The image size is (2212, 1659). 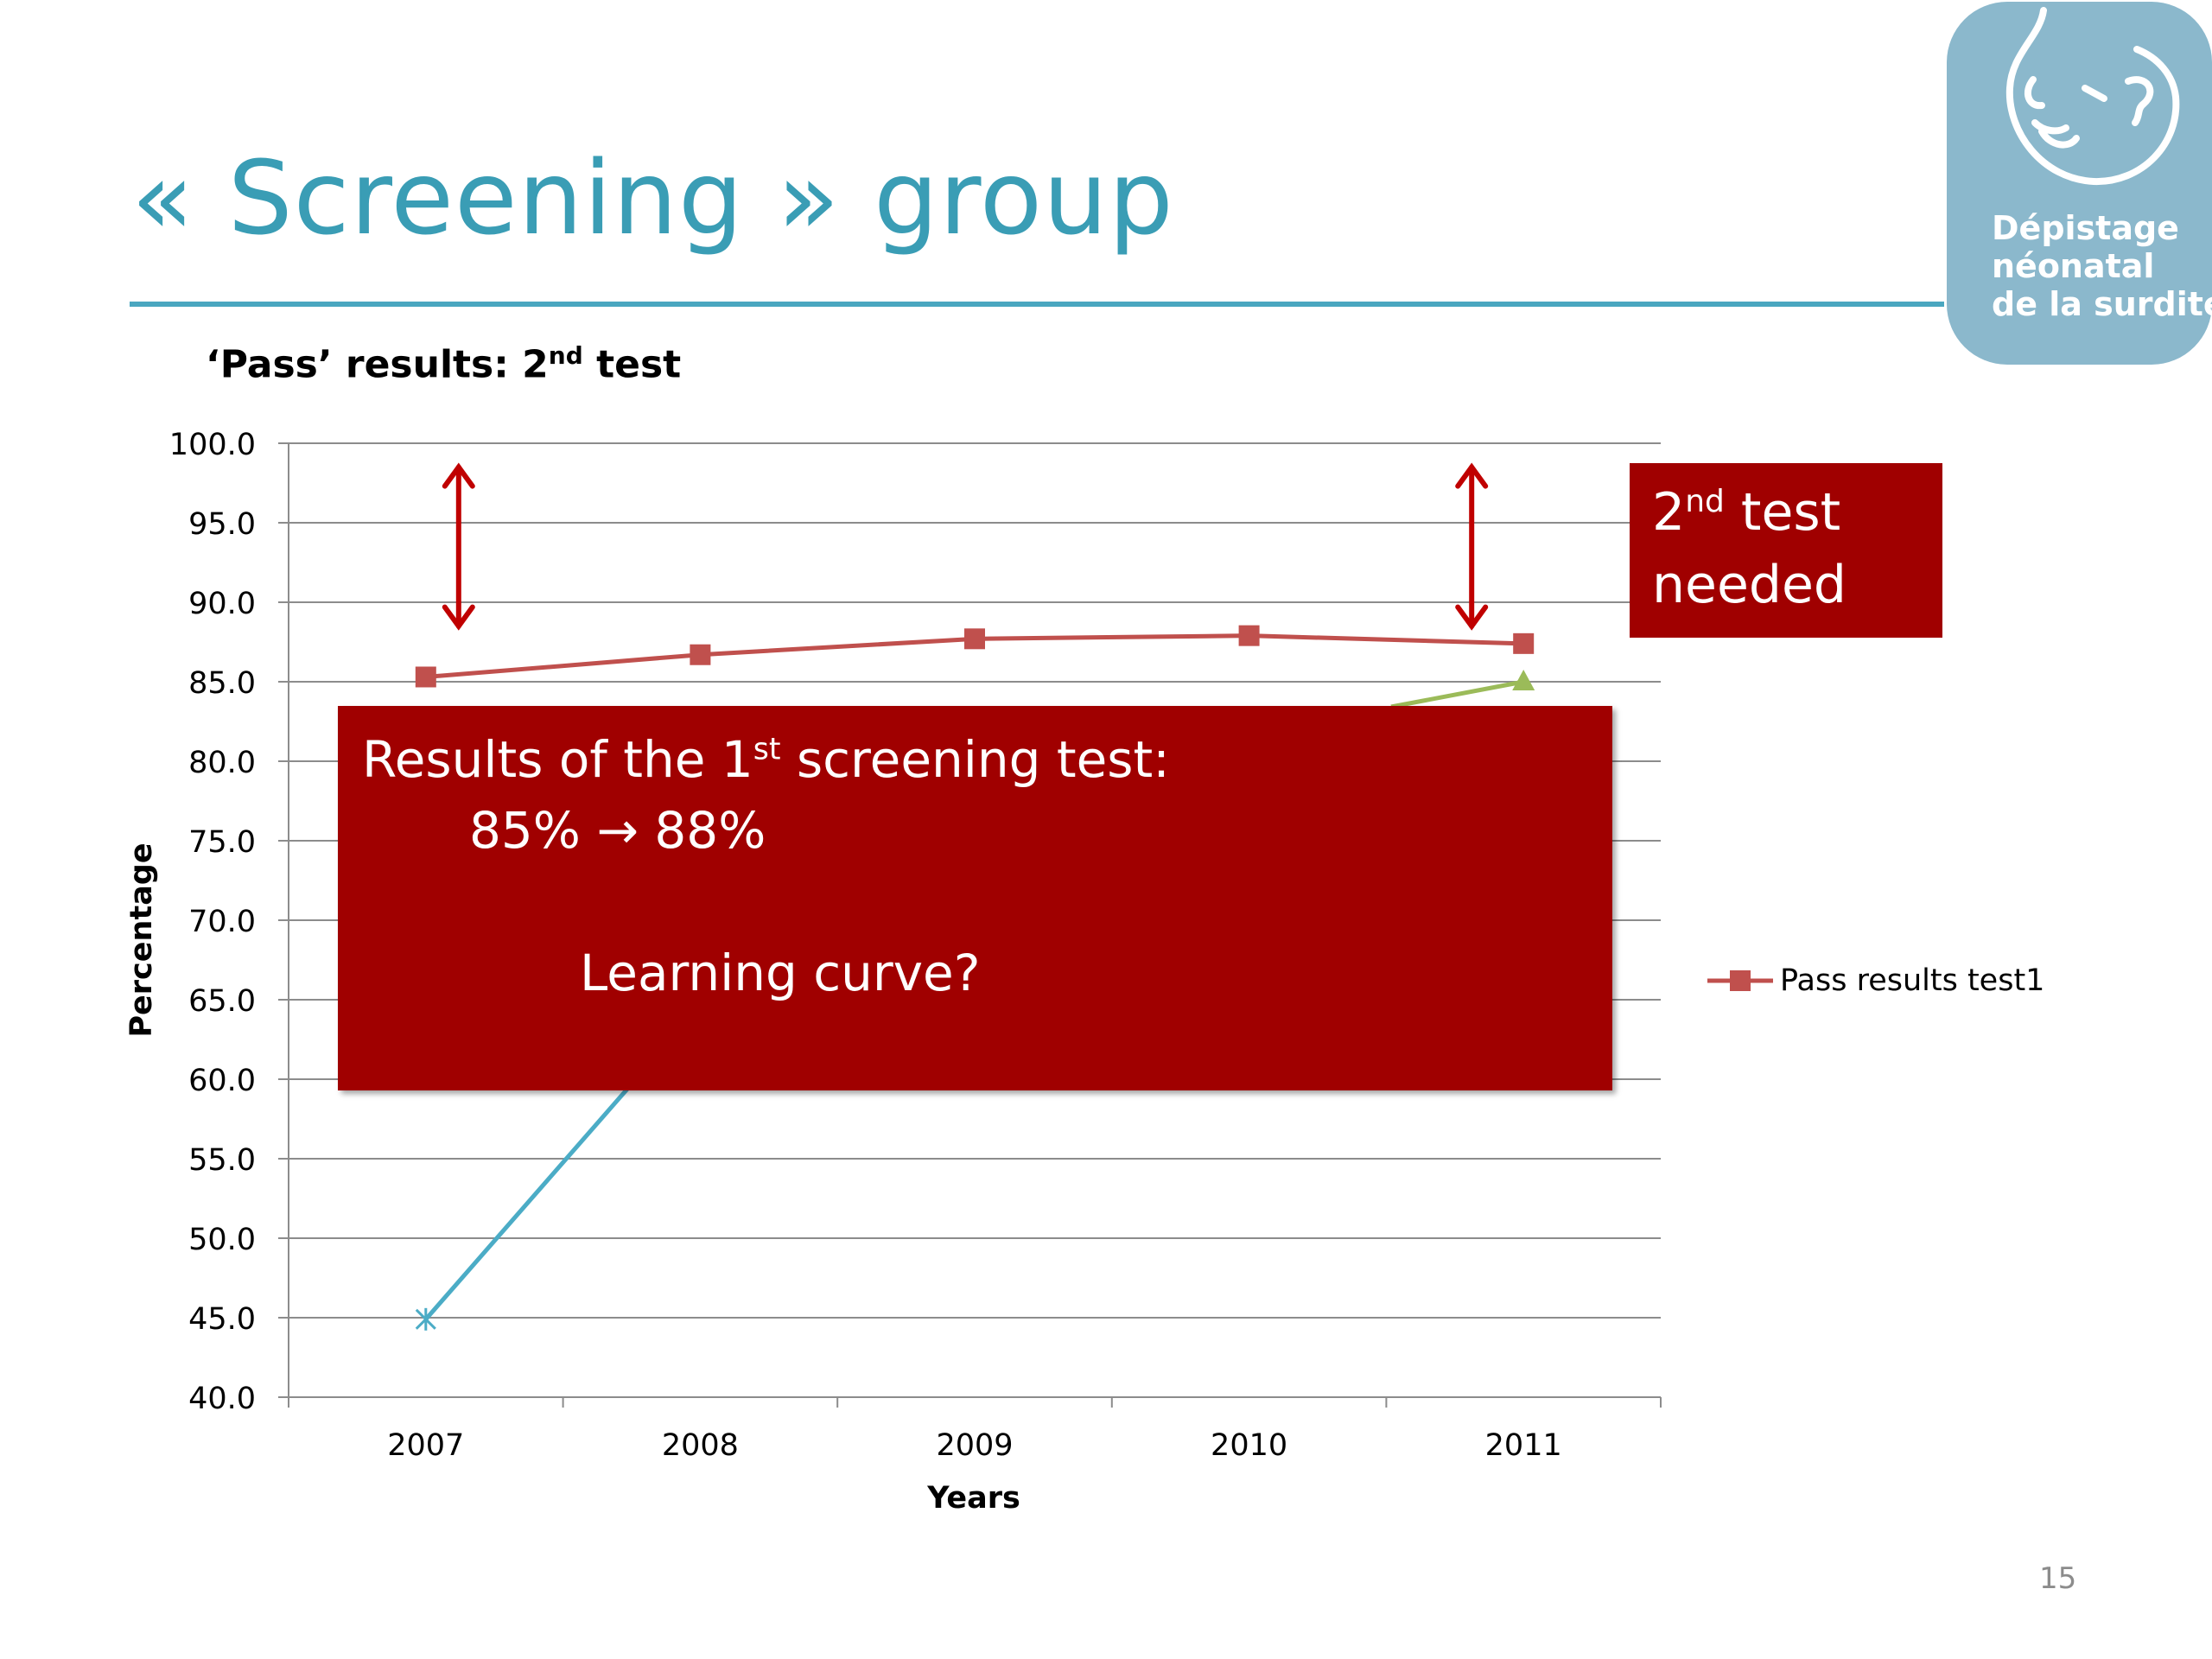 What do you see at coordinates (222, 1240) in the screenshot?
I see `y-tick-label: 50.0` at bounding box center [222, 1240].